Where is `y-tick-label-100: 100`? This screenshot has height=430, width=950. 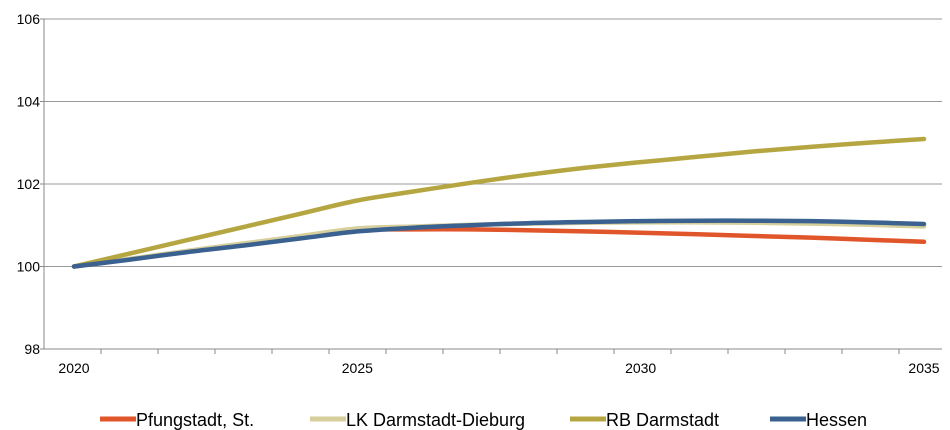
y-tick-label-100: 100 is located at coordinates (29, 267).